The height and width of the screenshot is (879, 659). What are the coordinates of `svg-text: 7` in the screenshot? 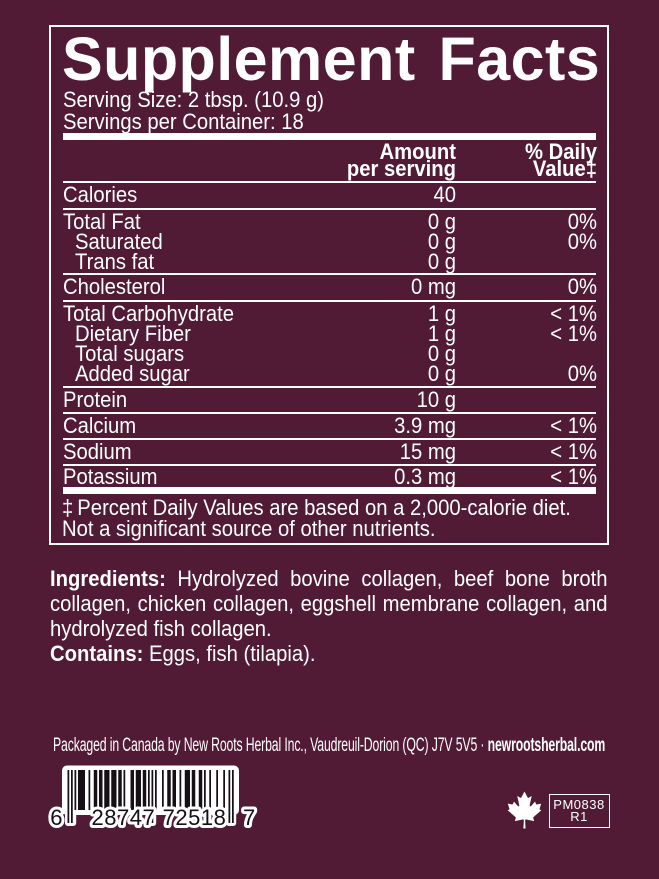 It's located at (249, 817).